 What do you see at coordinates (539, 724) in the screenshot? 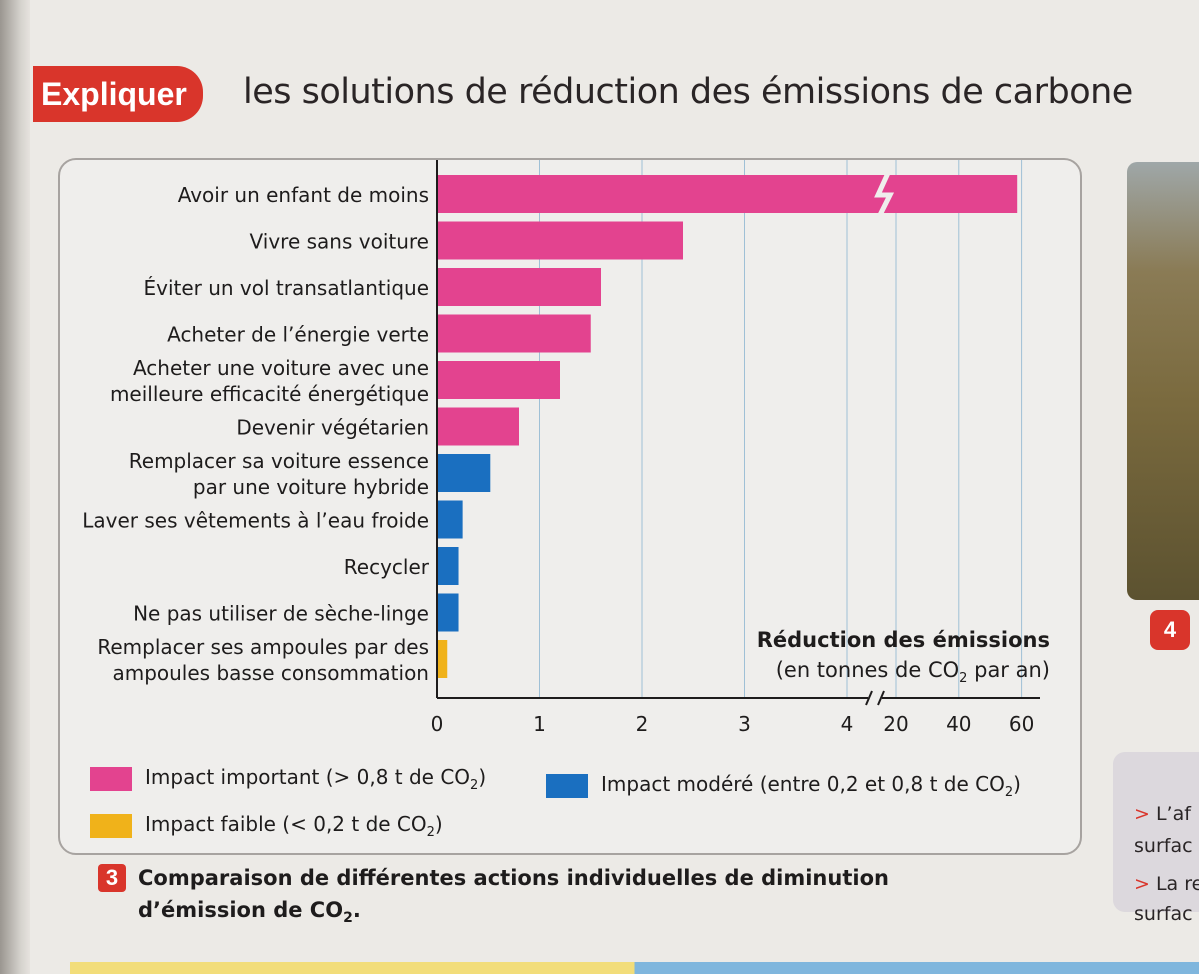
I see `x-tick-label: 1` at bounding box center [539, 724].